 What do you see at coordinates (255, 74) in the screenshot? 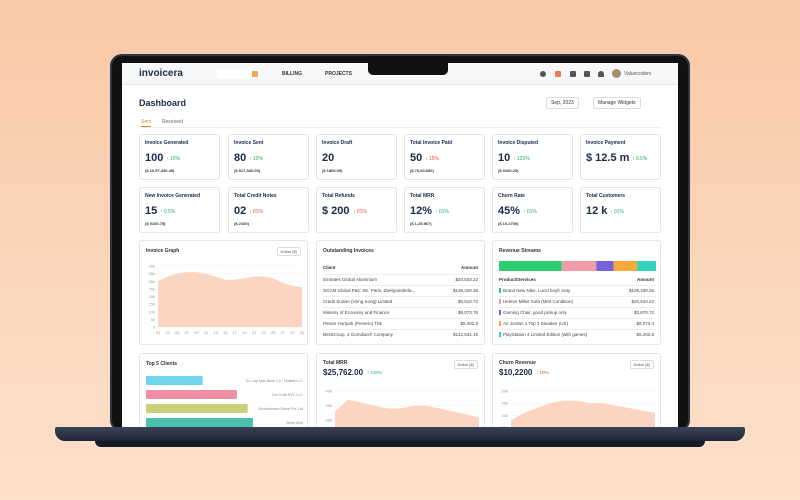
I see `search-icon` at bounding box center [255, 74].